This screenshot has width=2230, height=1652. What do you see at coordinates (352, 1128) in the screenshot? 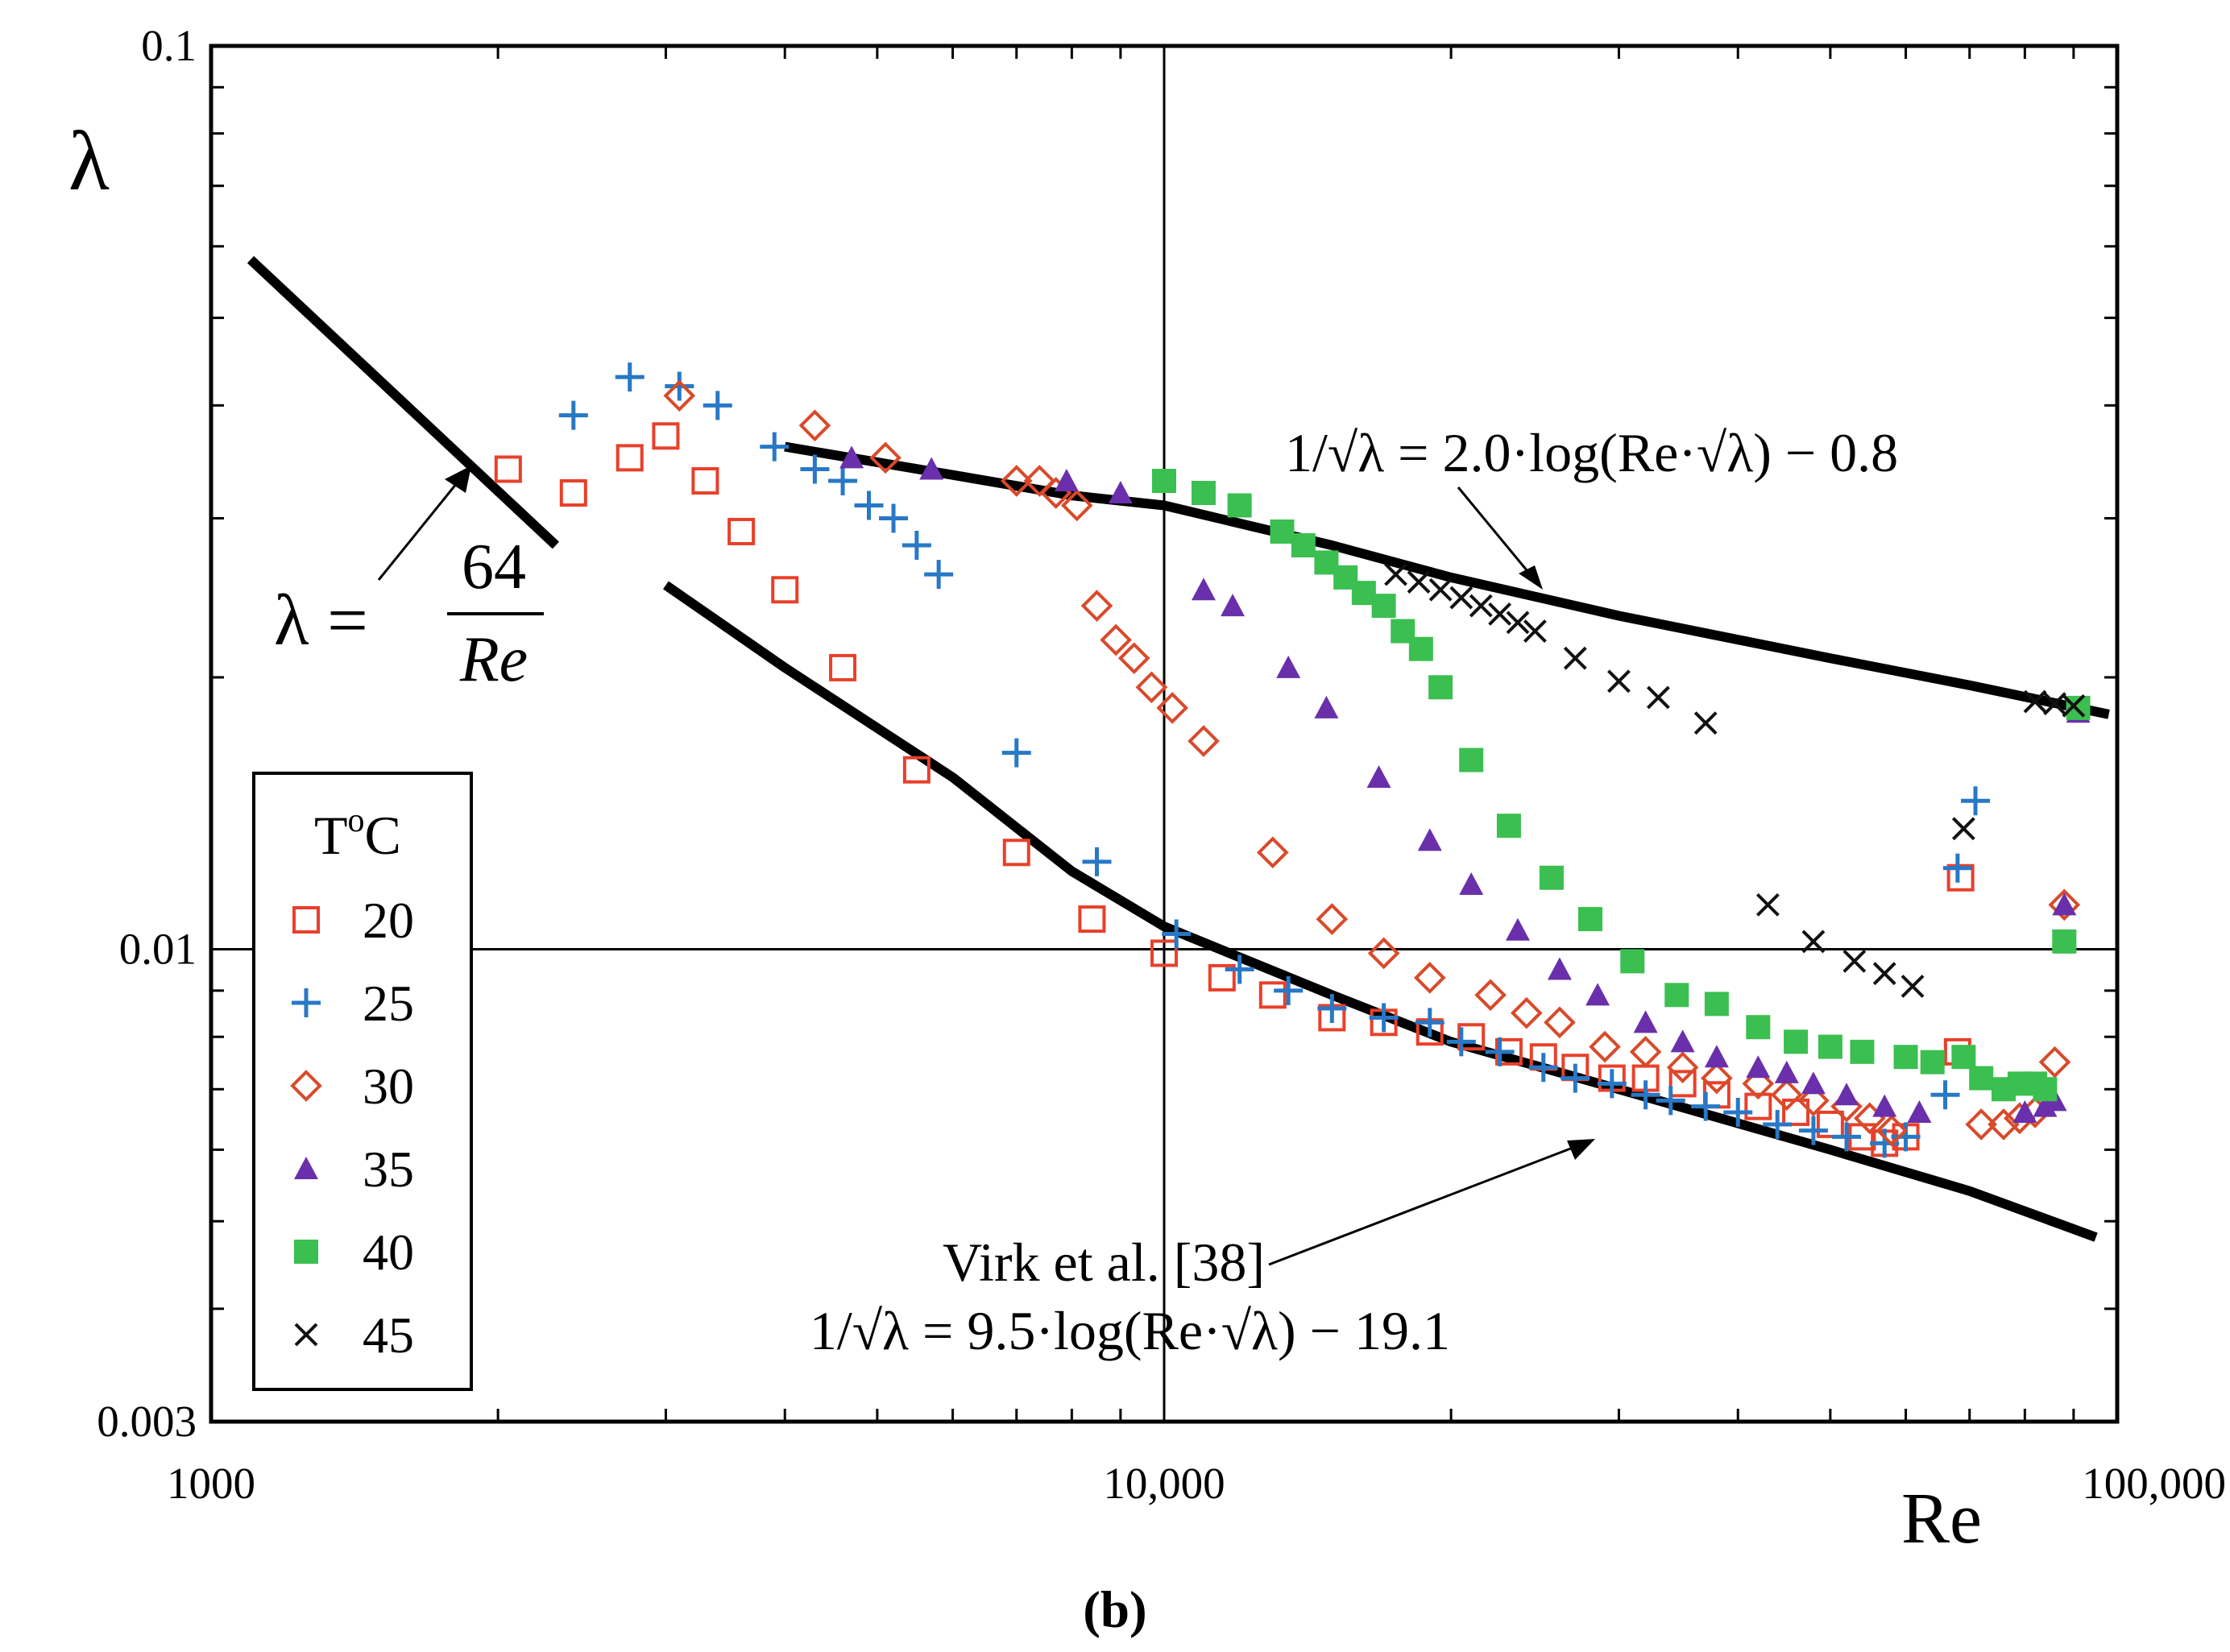
I see `legend-items: 20 25 30 35 40 45` at bounding box center [352, 1128].